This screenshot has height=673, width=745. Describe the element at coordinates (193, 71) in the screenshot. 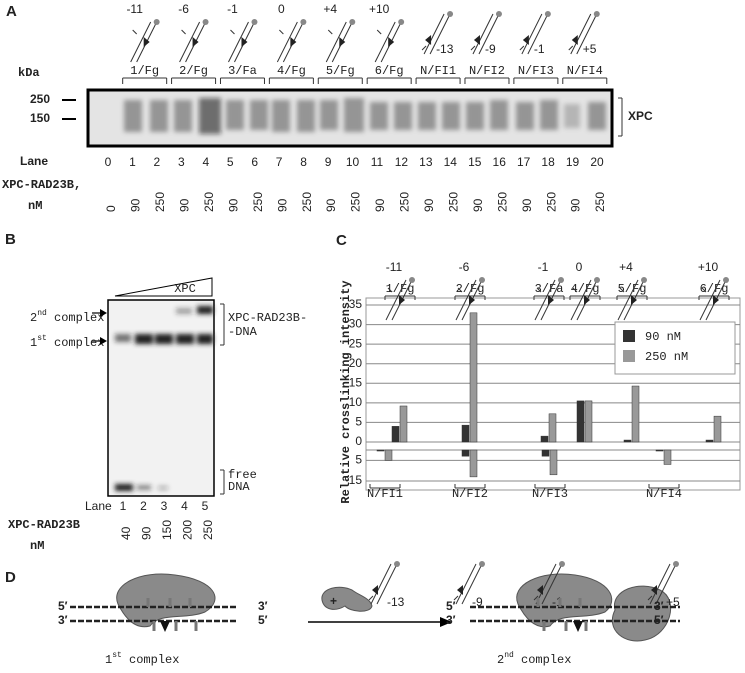

I see `probe-label: 2/Fg` at that location.